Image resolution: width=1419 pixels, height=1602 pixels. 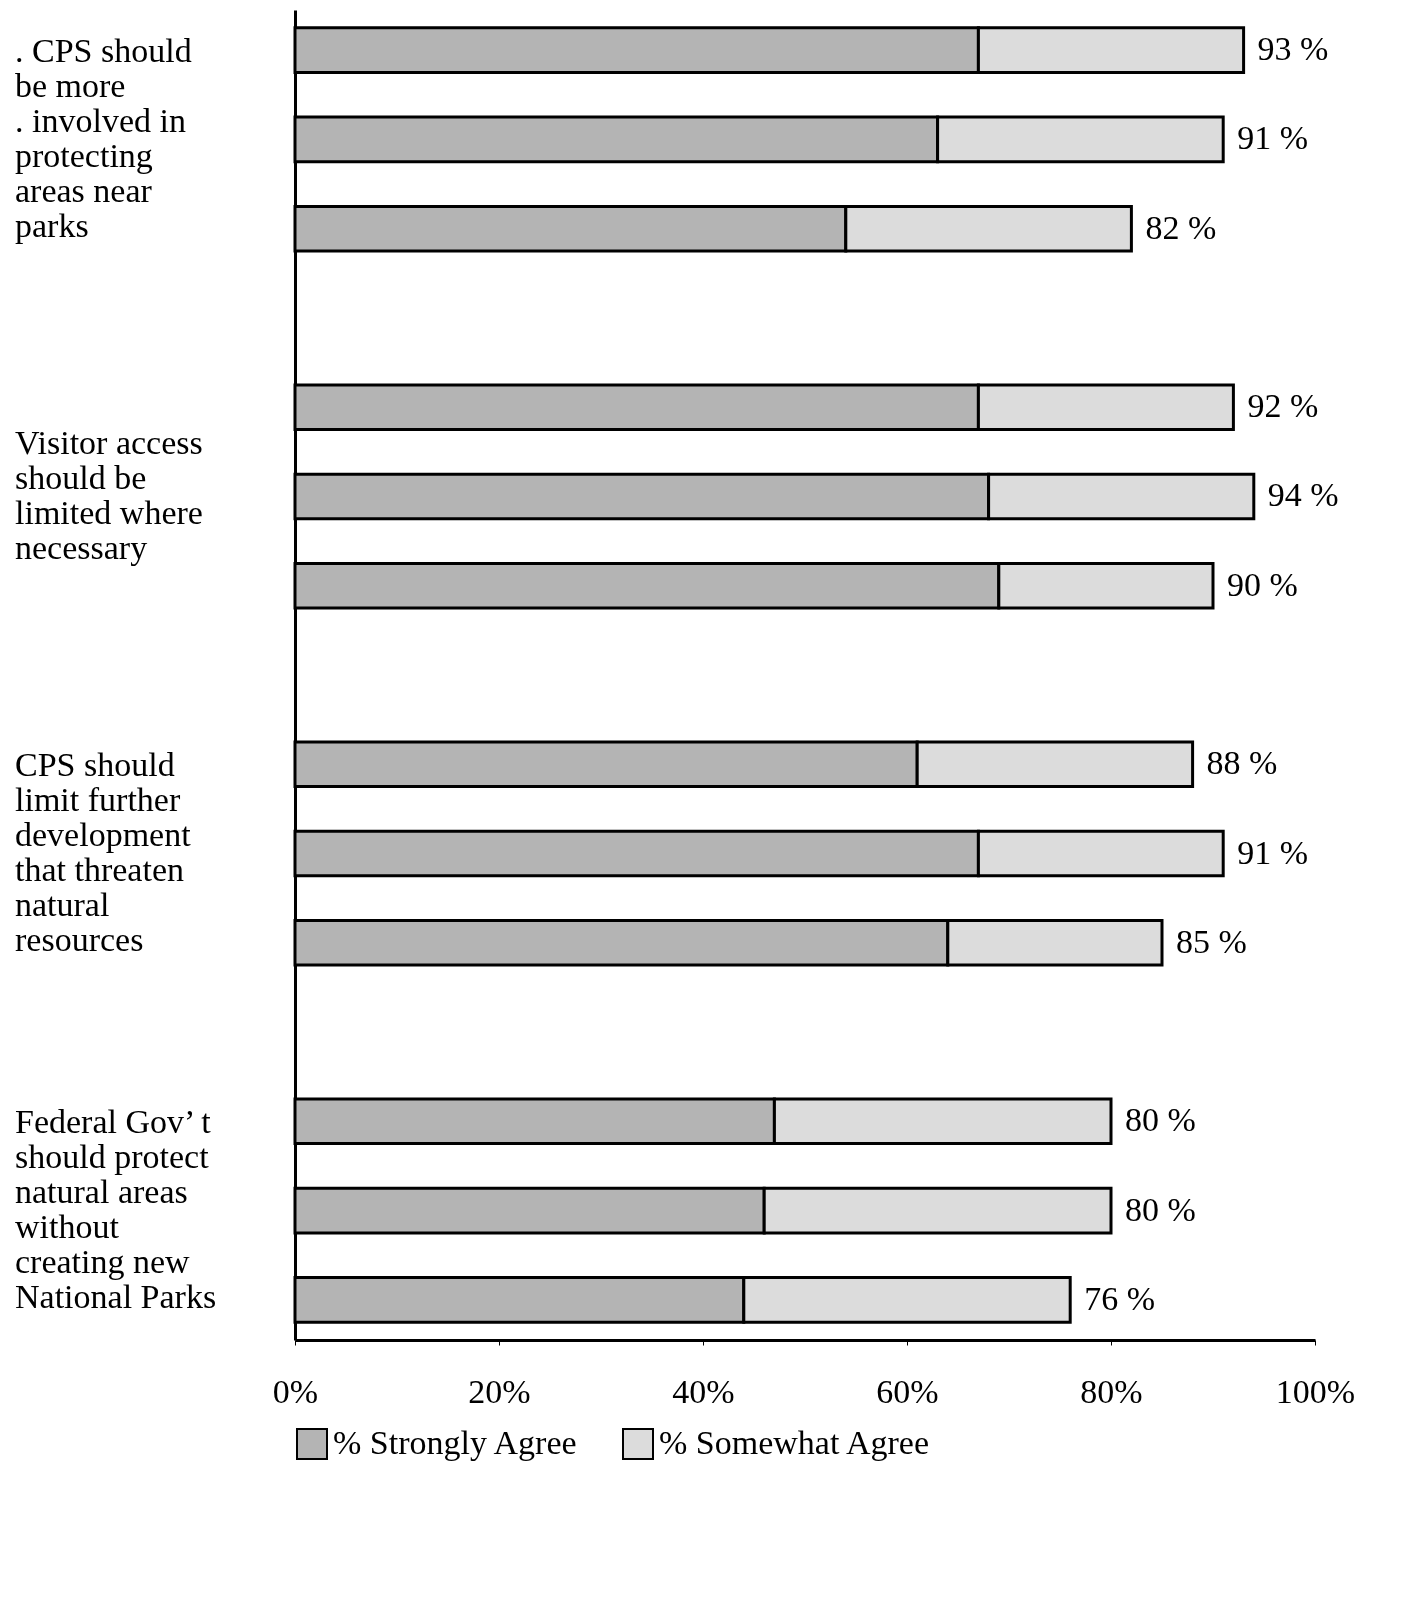 What do you see at coordinates (116, 1209) in the screenshot?
I see `y-tick-label: Federal Gov’ t should protect natural areas without creating new National Parks` at bounding box center [116, 1209].